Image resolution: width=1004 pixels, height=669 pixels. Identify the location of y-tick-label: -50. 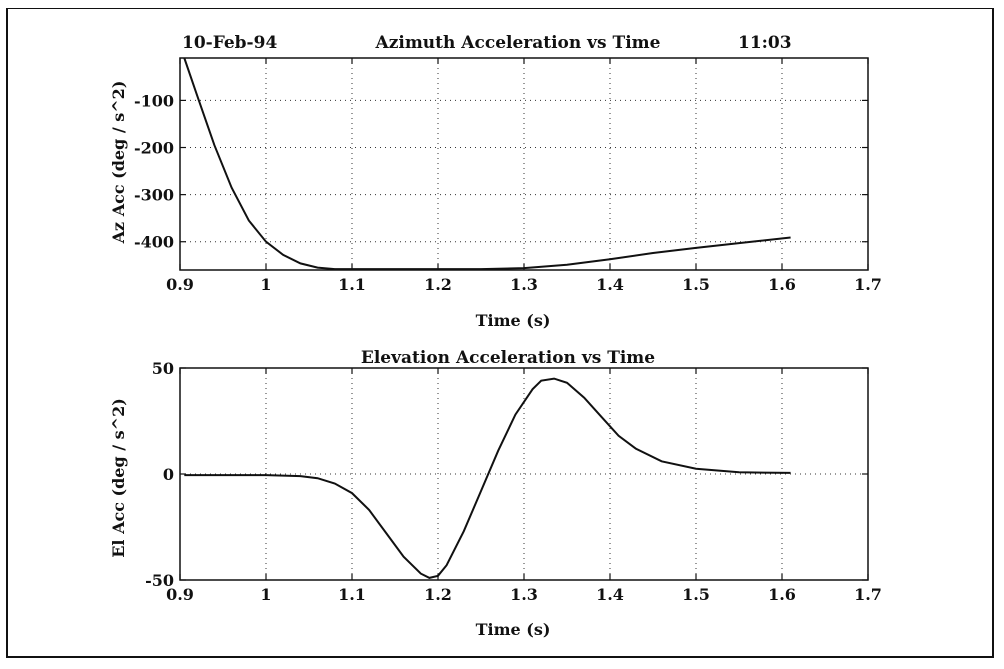
(159, 580).